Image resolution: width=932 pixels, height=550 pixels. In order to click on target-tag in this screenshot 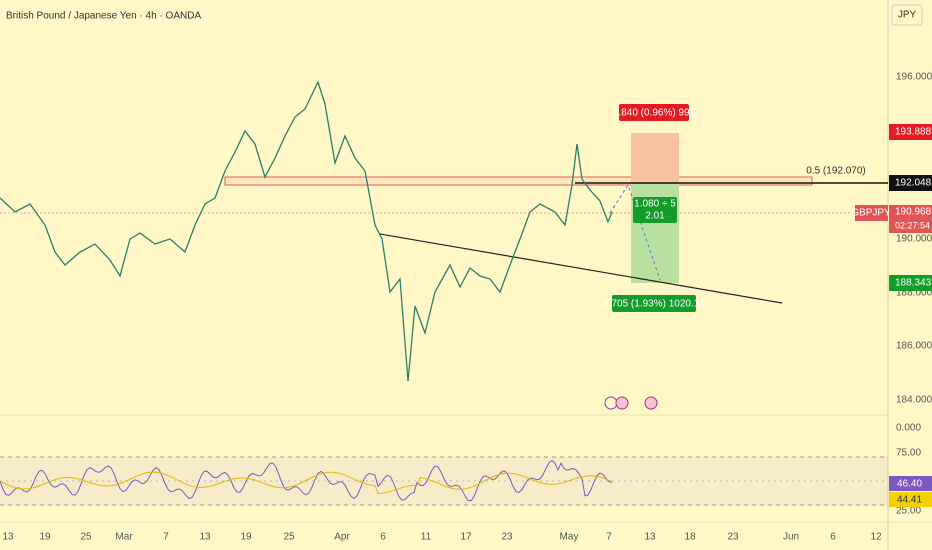, I will do `click(910, 132)`.